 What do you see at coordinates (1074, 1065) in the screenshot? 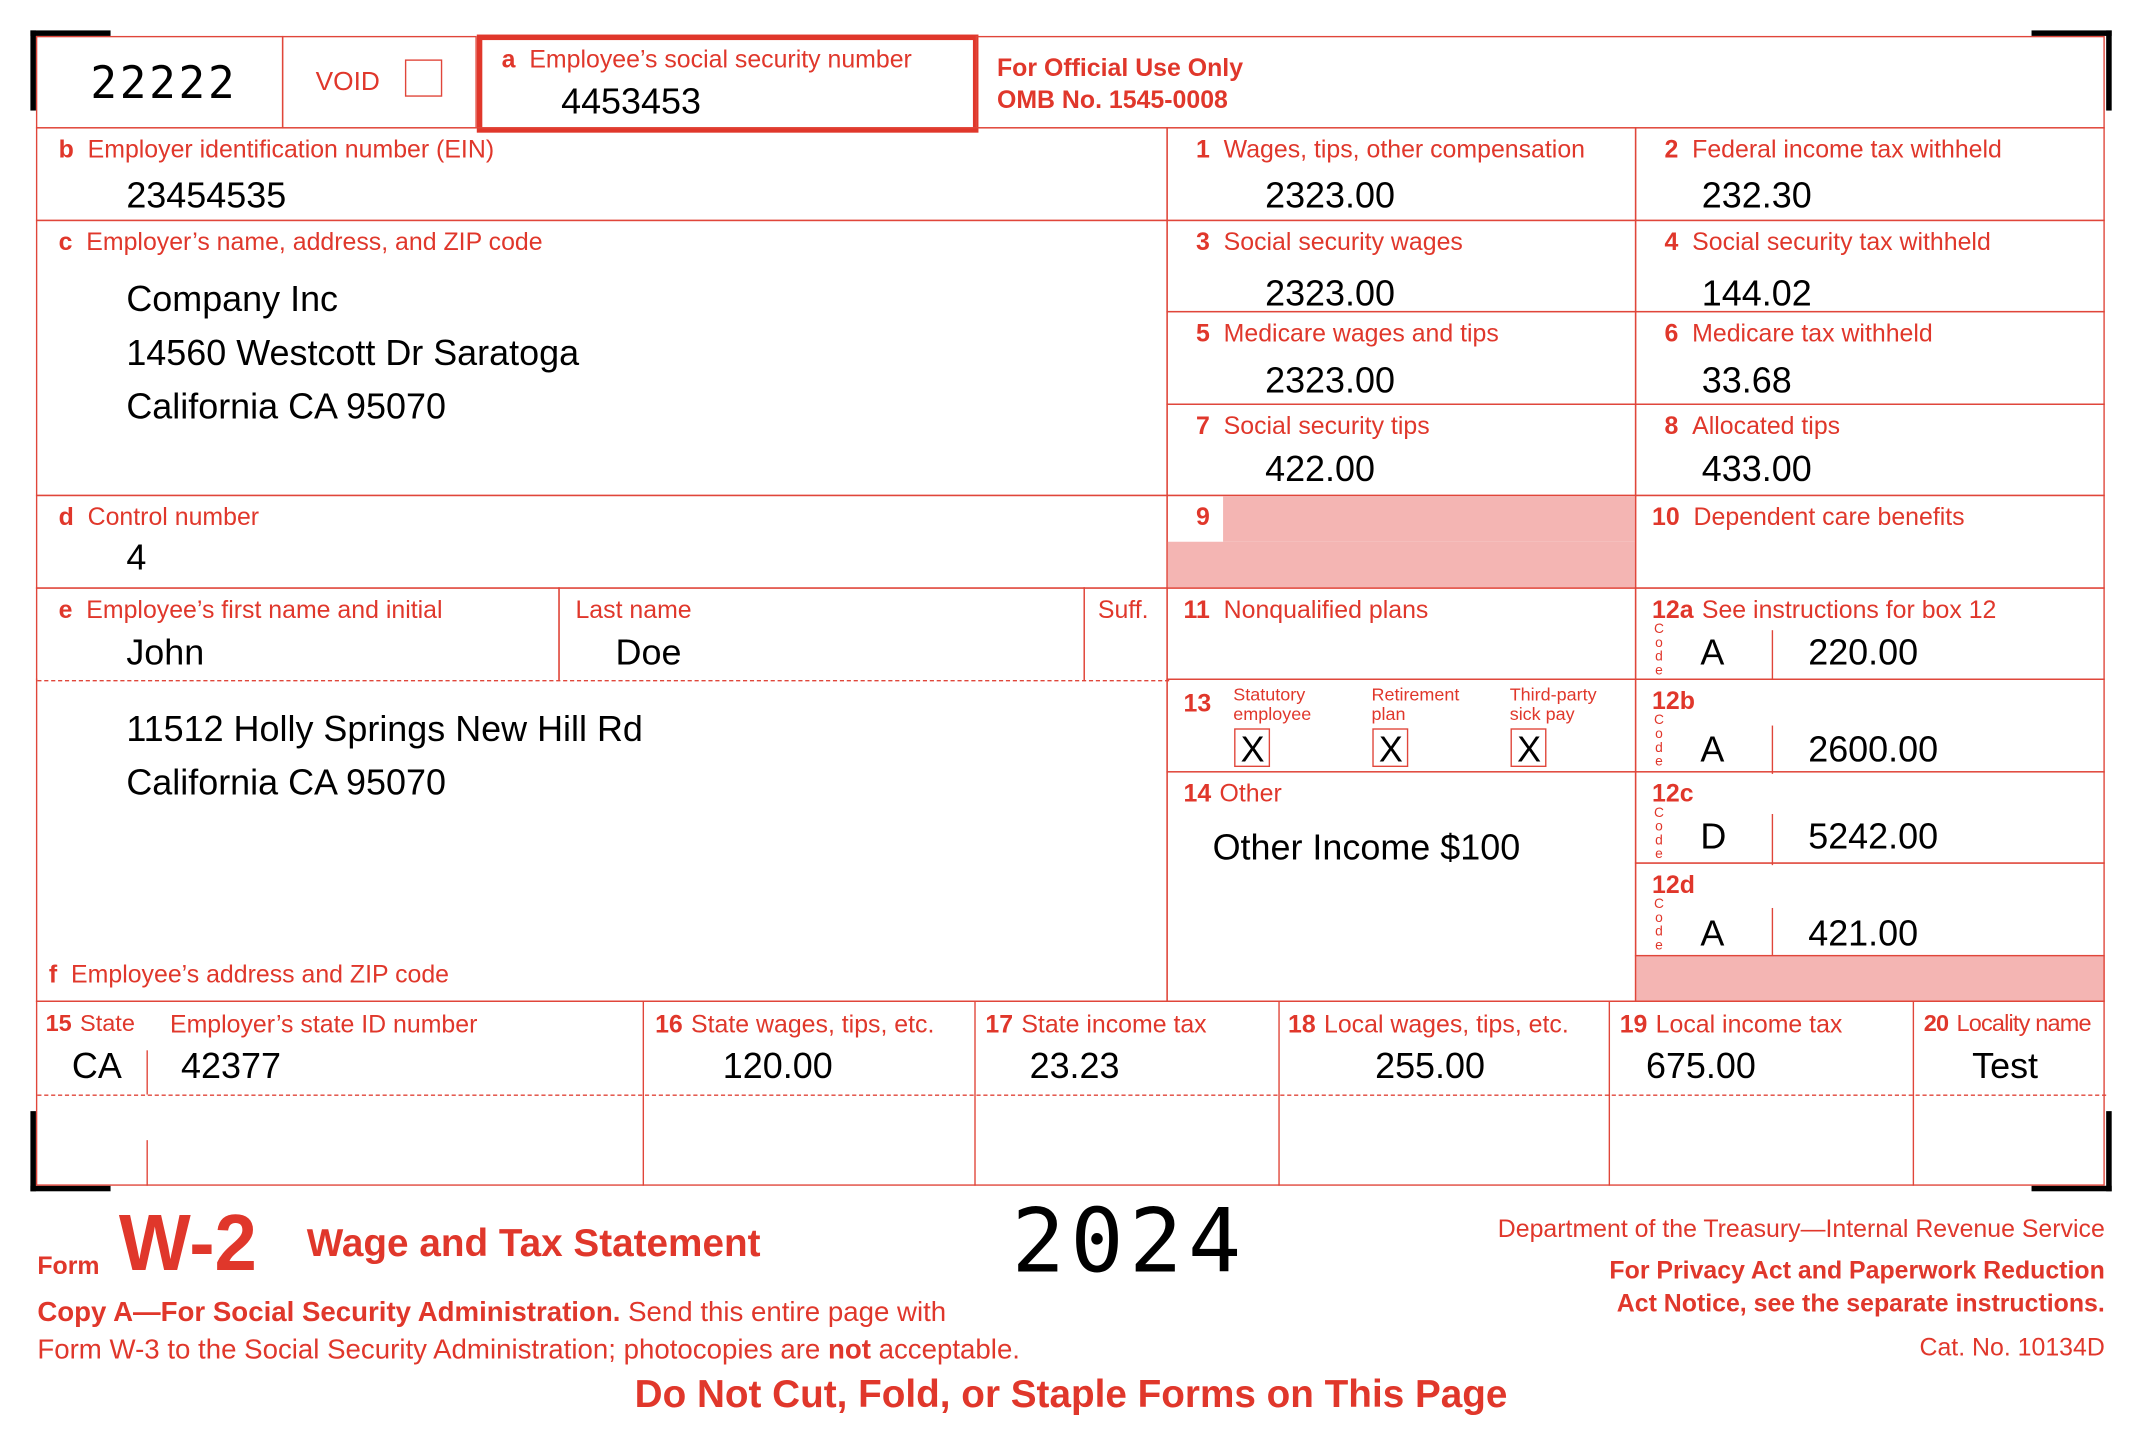
I see `state-tax-value: 23.23` at bounding box center [1074, 1065].